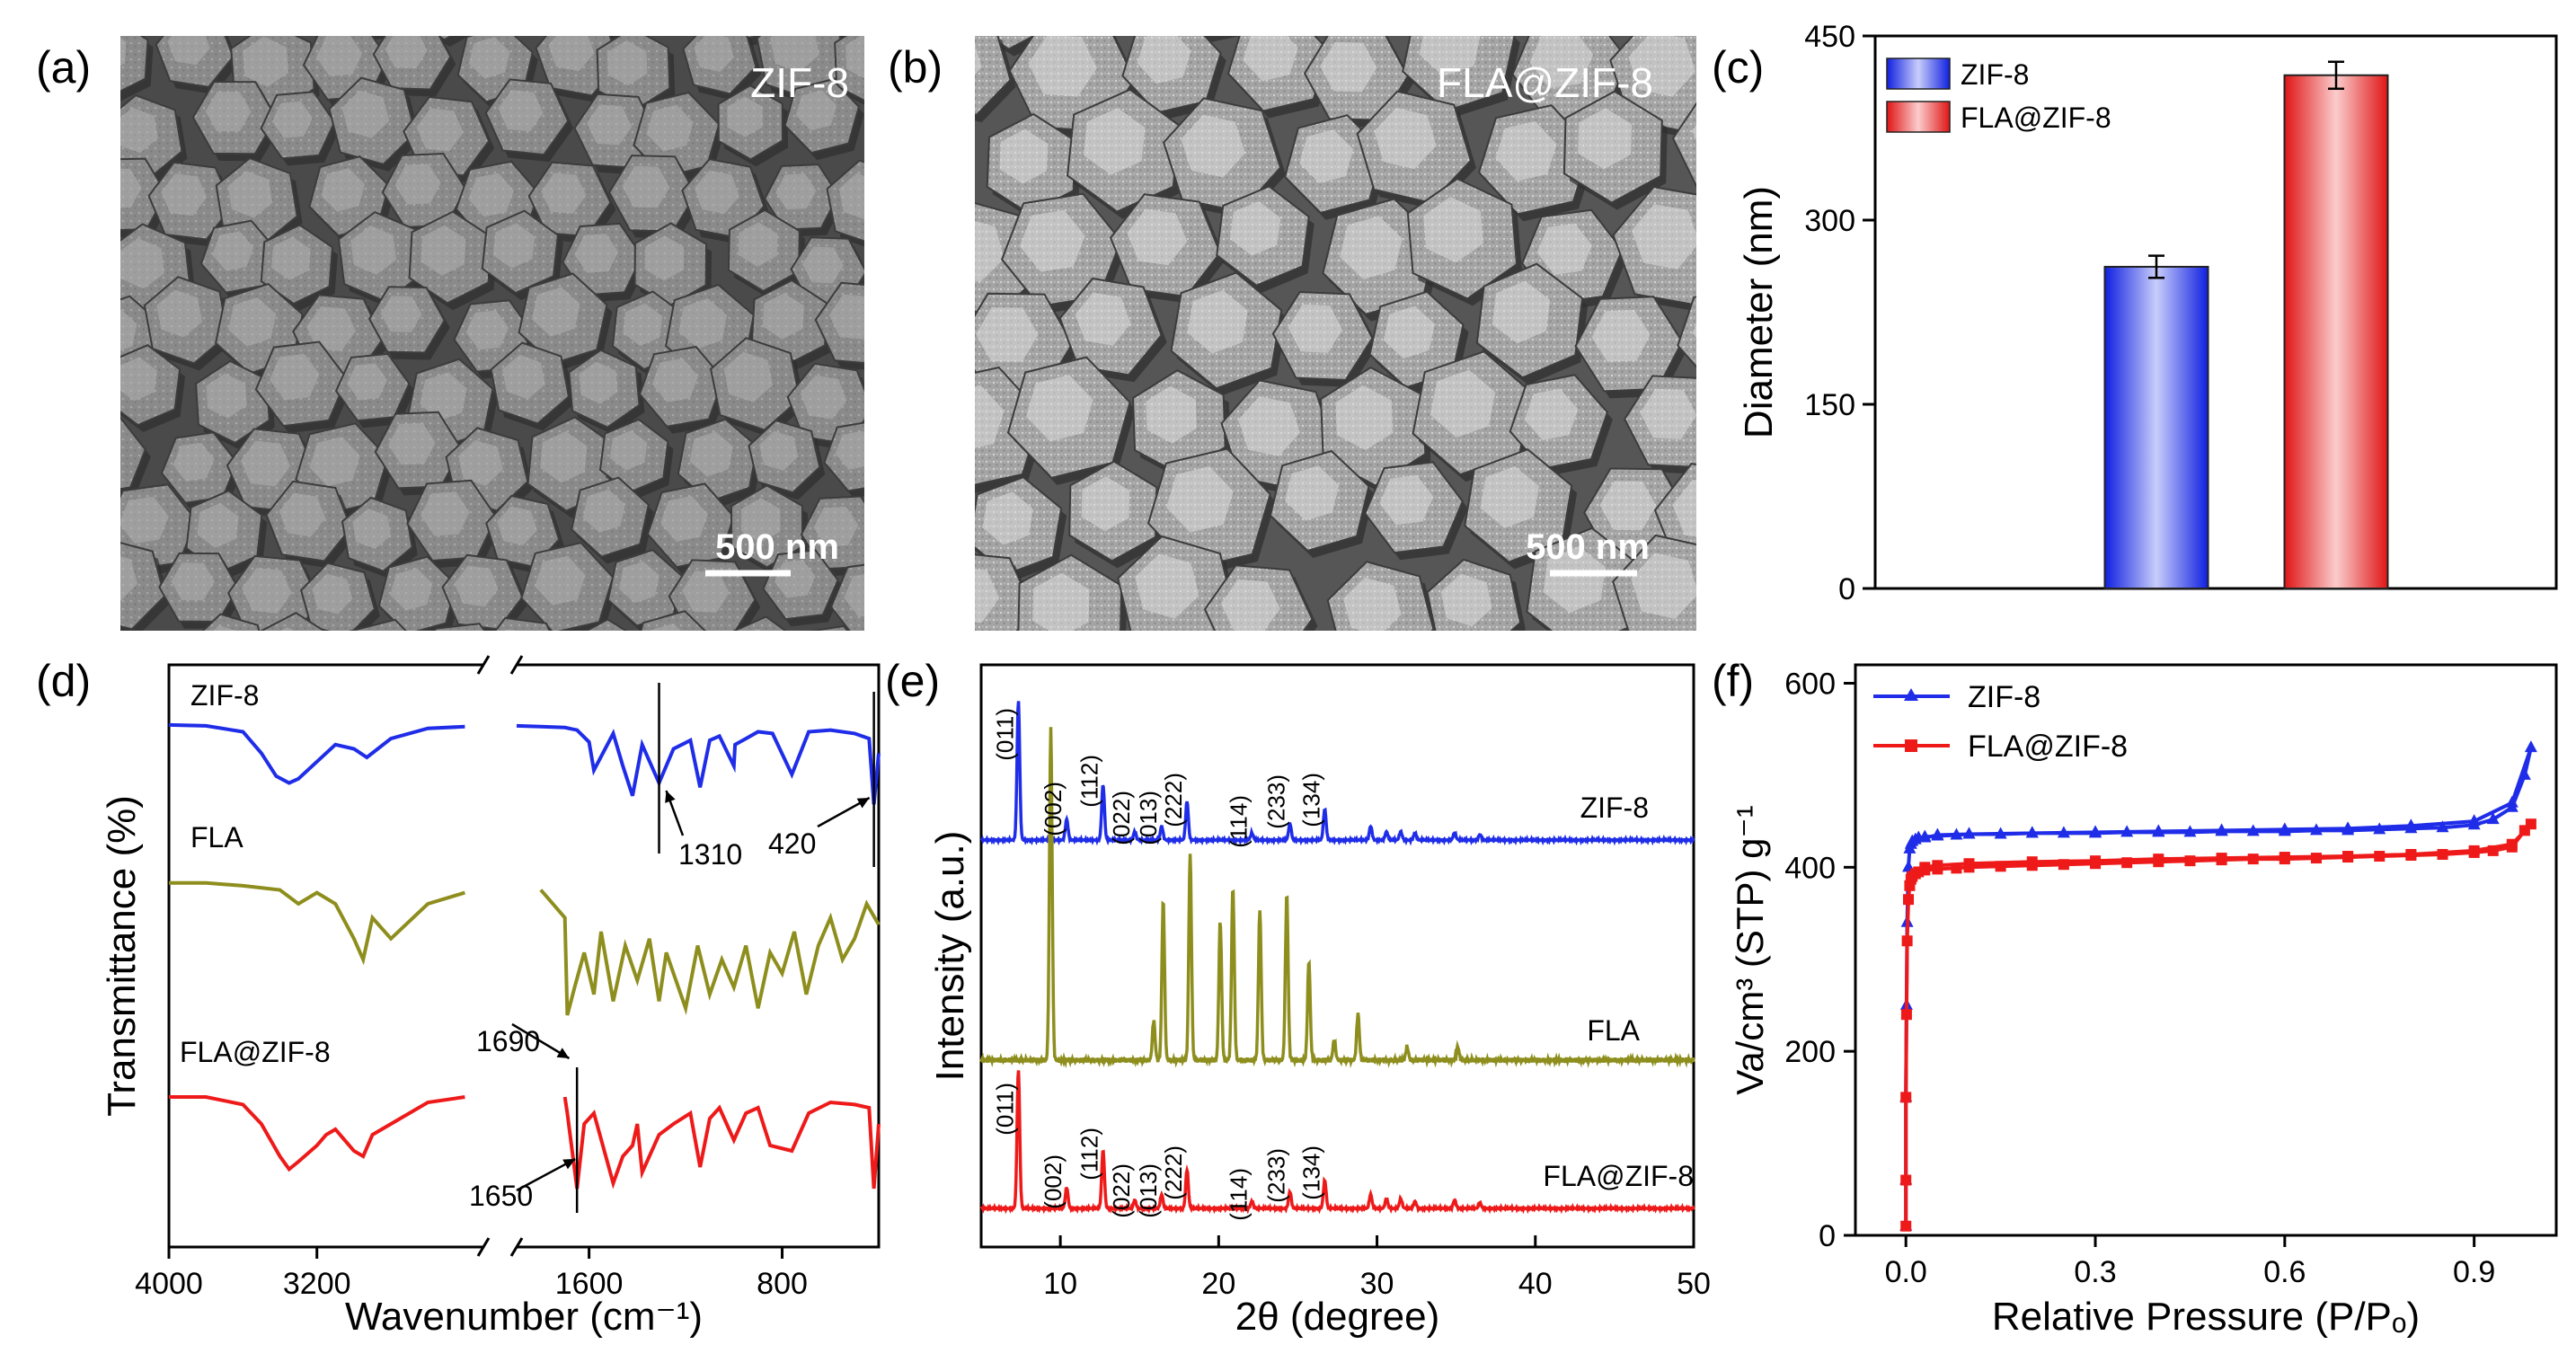 This screenshot has width=2576, height=1371. What do you see at coordinates (1810, 684) in the screenshot?
I see `chart-f-ytick-label: 600` at bounding box center [1810, 684].